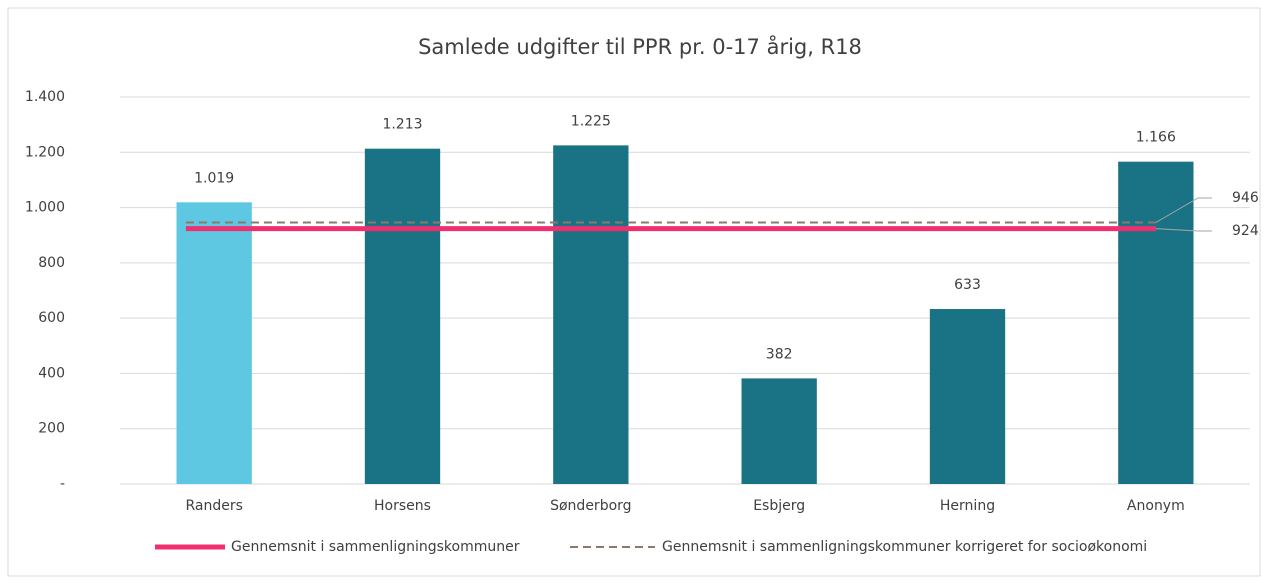  Describe the element at coordinates (51, 373) in the screenshot. I see `y-tick-label: 400` at that location.